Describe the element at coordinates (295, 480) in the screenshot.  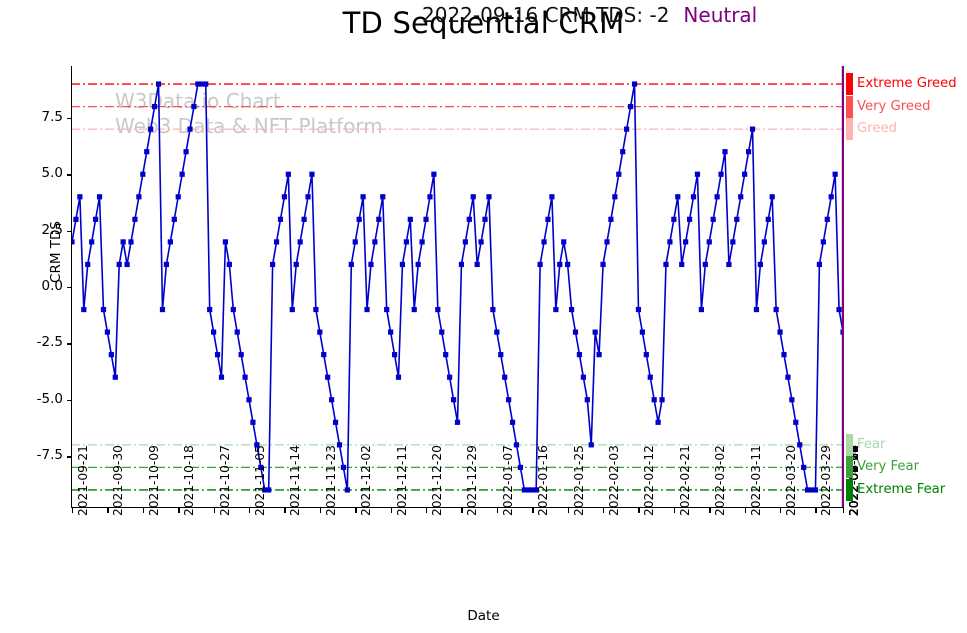
I see `x-tick-label: 2021-11-14` at that location.